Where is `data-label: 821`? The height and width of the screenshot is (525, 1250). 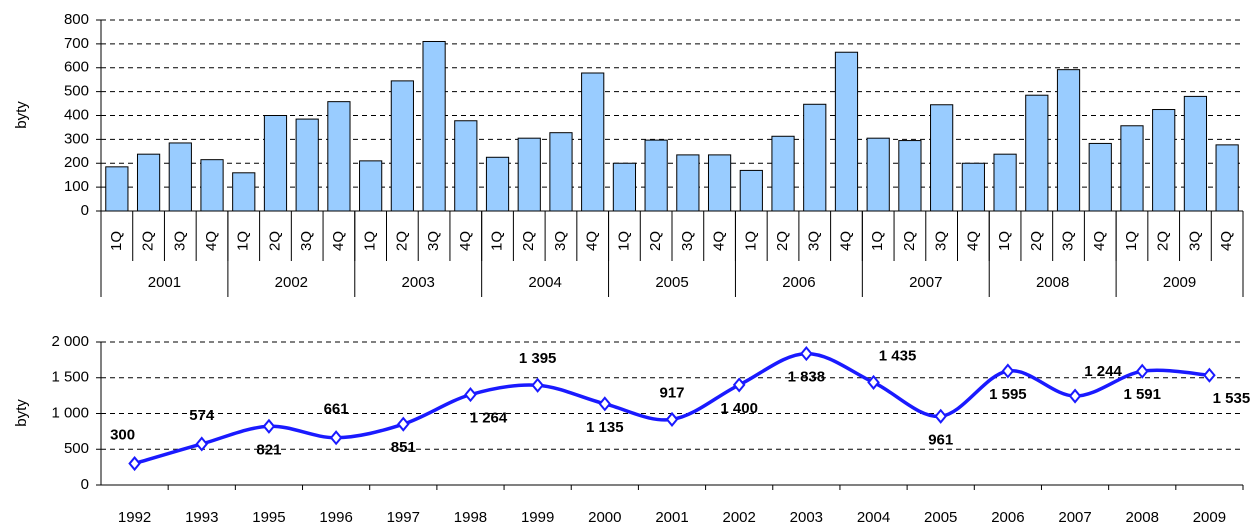 data-label: 821 is located at coordinates (268, 449).